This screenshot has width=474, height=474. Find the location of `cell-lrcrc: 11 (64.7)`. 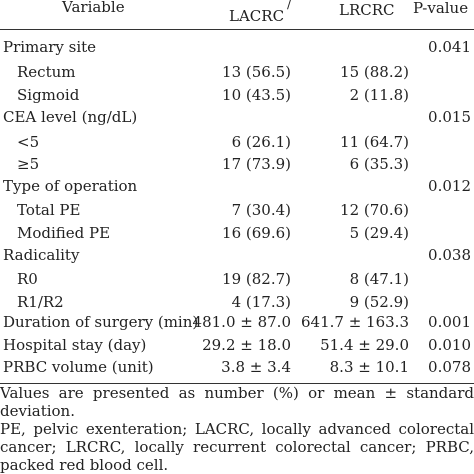

cell-lrcrc: 11 (64.7) is located at coordinates (374, 142).